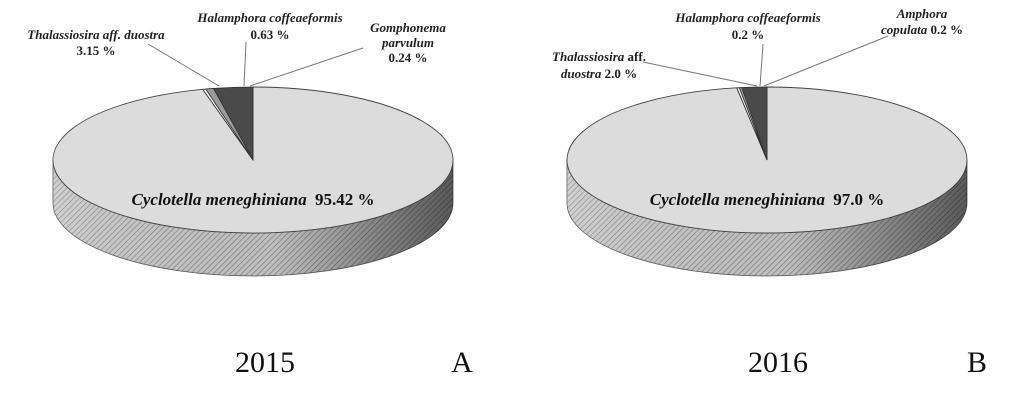 The width and height of the screenshot is (1022, 403). What do you see at coordinates (269, 26) in the screenshot?
I see `slice-label-halamphora-2015: Halamphora coffeaeformis 0.63 %` at bounding box center [269, 26].